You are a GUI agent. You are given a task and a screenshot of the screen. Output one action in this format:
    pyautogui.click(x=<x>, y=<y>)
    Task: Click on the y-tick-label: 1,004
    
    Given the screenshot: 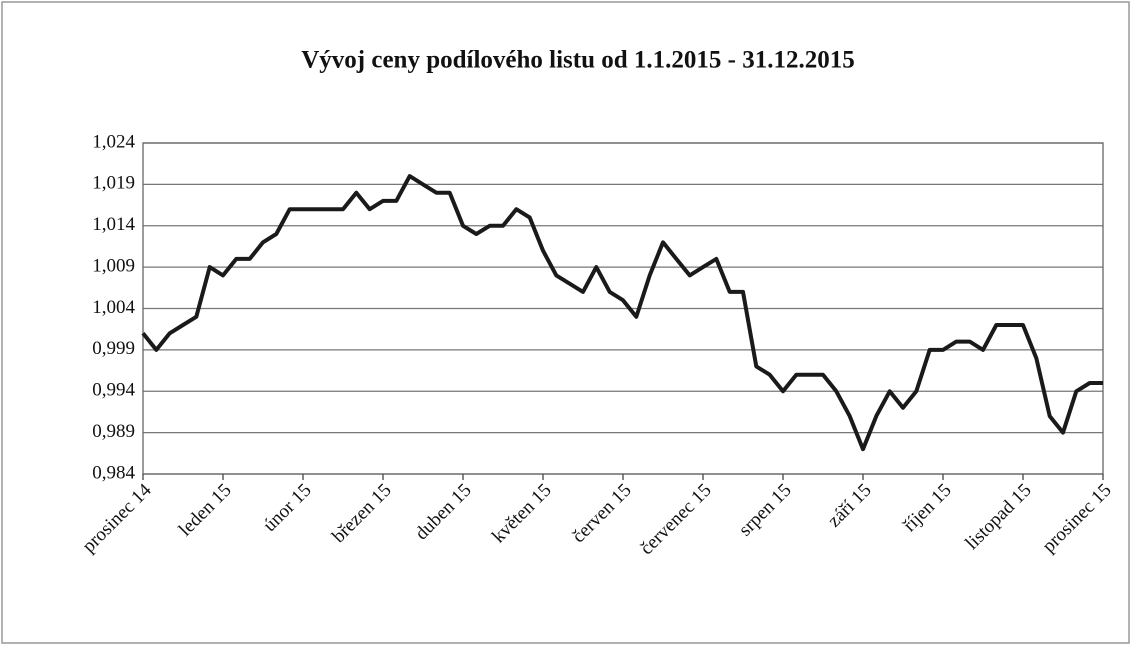 What is the action you would take?
    pyautogui.click(x=113, y=307)
    